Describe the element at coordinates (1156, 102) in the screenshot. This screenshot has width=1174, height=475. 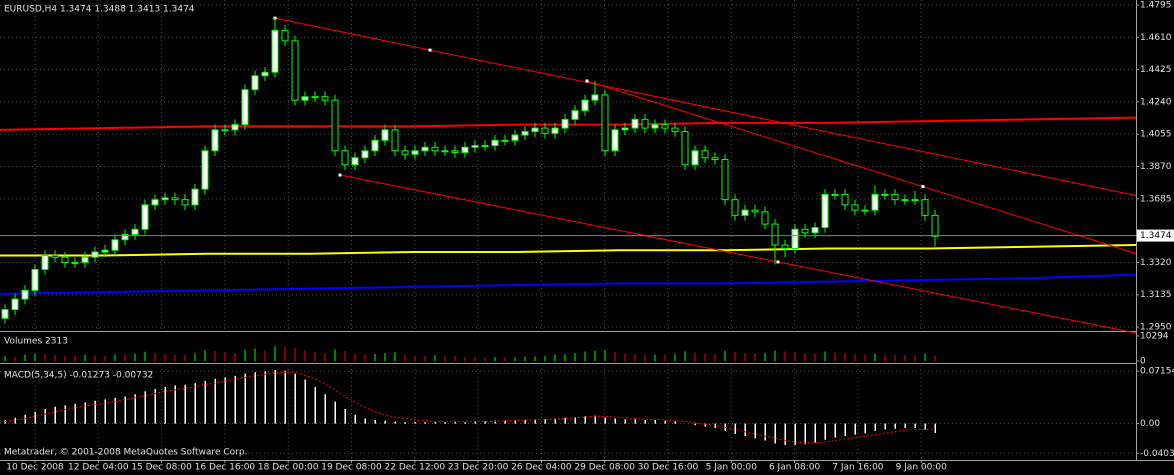
I see `y-tick-label: 1.4240` at that location.